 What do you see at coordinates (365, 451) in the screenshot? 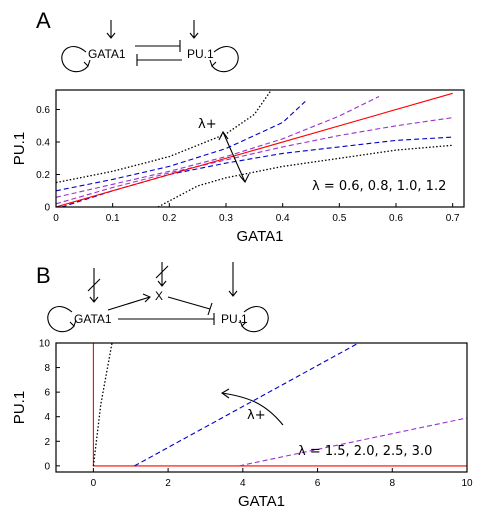
I see `lambda-values-text: λ = 1.5, 2.0, 2.5, 3.0` at bounding box center [365, 451].